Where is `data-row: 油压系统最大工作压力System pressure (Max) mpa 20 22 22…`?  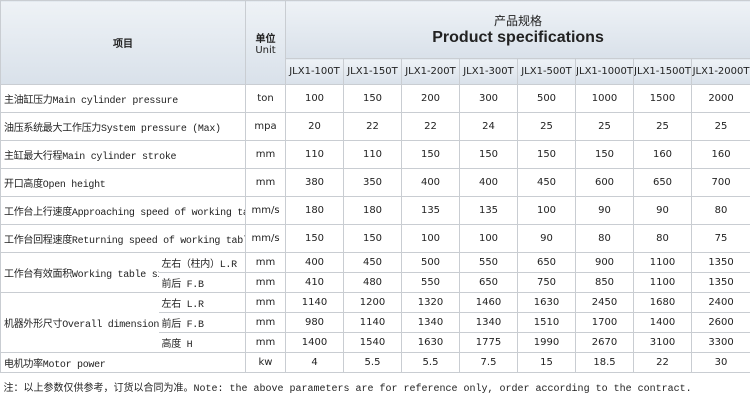
data-row: 油压系统最大工作压力System pressure (Max) mpa 20 22 22… is located at coordinates (375, 126).